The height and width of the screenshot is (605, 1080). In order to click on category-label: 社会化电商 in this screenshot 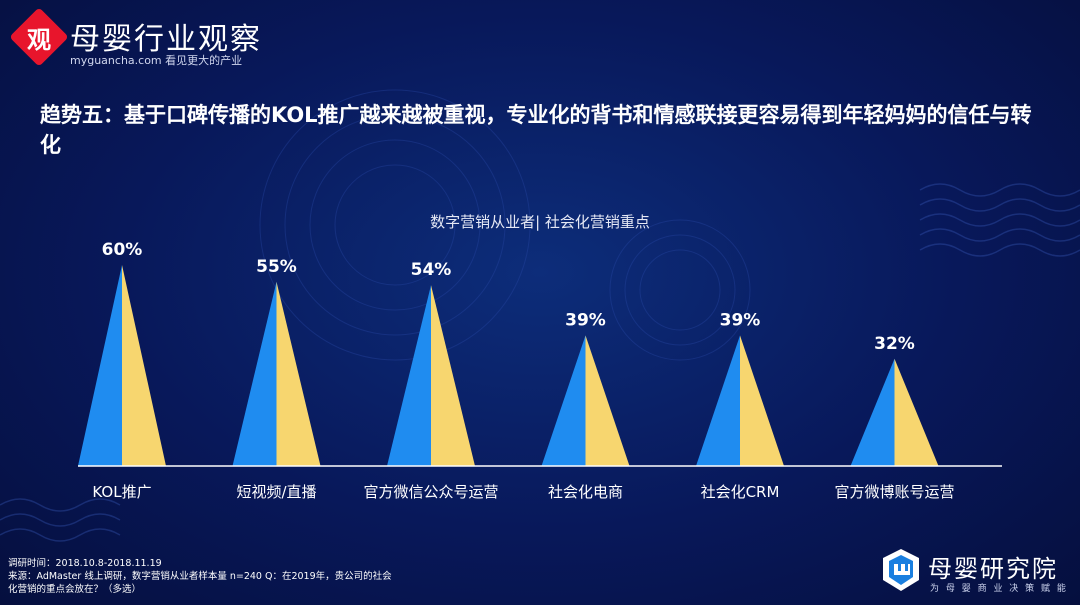, I will do `click(585, 492)`.